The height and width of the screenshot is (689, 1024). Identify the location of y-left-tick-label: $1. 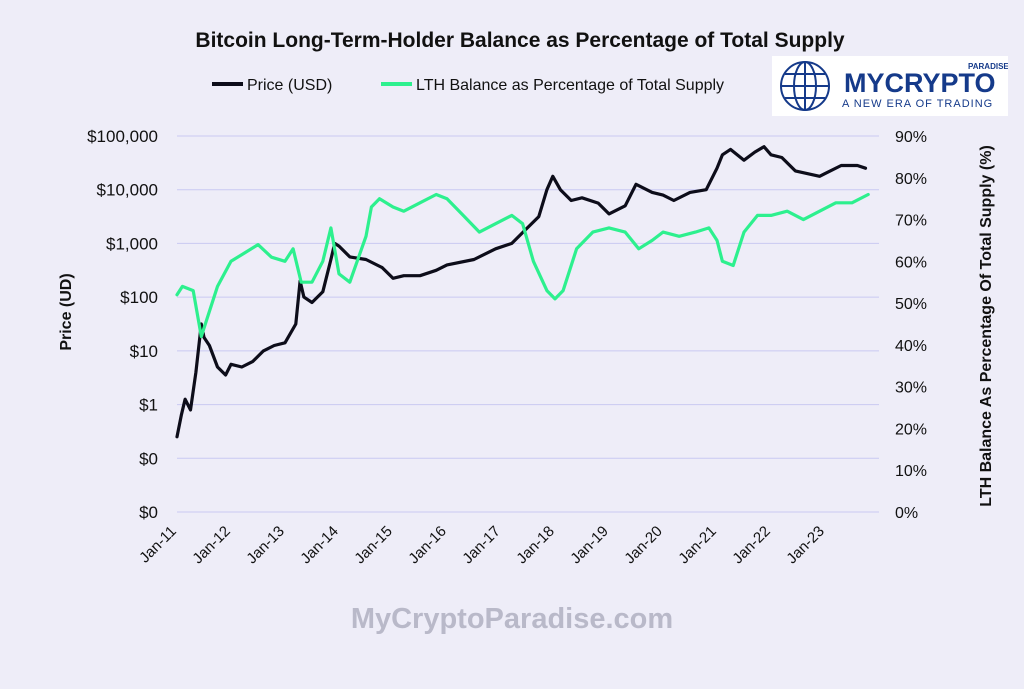
(148, 405).